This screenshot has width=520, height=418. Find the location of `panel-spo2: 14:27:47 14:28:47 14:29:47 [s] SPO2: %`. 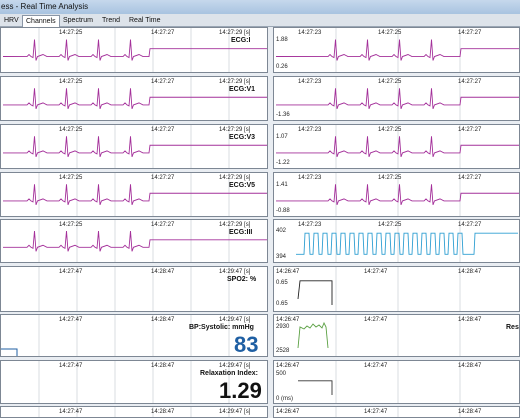

panel-spo2: 14:27:47 14:28:47 14:29:47 [s] SPO2: % is located at coordinates (134, 289).